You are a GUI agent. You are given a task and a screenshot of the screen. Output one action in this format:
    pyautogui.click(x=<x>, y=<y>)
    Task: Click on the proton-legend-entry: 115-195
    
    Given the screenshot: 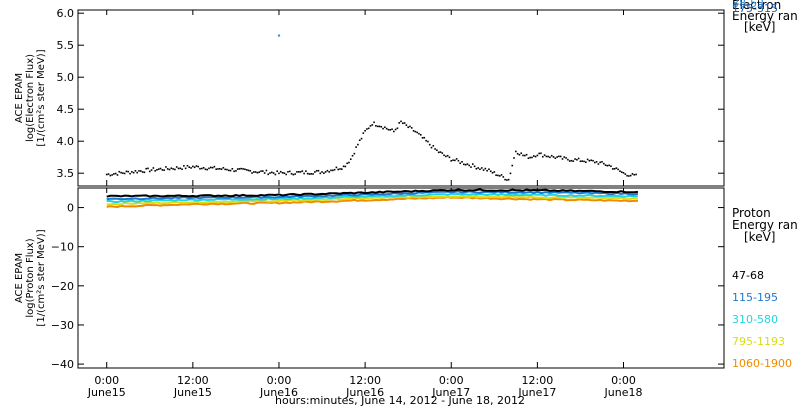 What is the action you would take?
    pyautogui.click(x=755, y=297)
    